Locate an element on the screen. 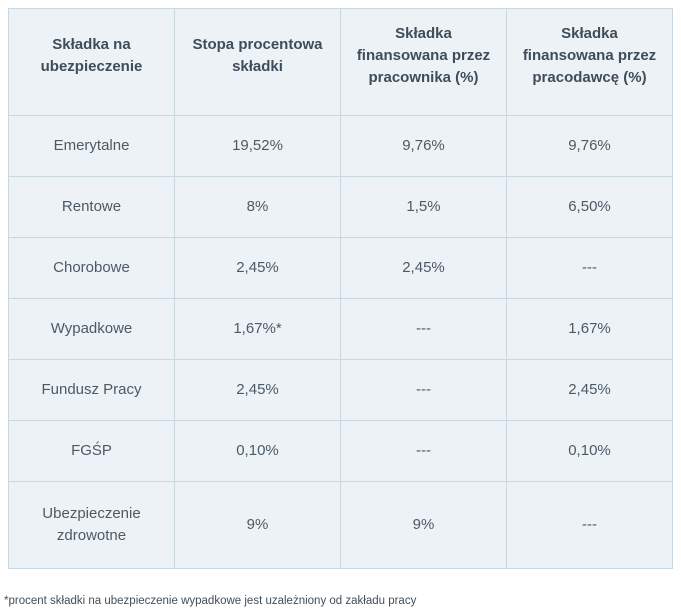 The image size is (681, 612). employer-cell: 6,50% is located at coordinates (589, 207).